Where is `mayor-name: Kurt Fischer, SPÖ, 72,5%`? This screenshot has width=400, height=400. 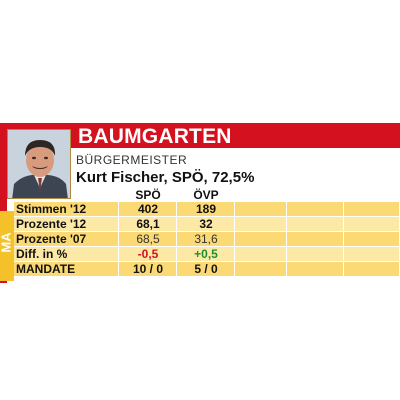
mayor-name: Kurt Fischer, SPÖ, 72,5% is located at coordinates (165, 177).